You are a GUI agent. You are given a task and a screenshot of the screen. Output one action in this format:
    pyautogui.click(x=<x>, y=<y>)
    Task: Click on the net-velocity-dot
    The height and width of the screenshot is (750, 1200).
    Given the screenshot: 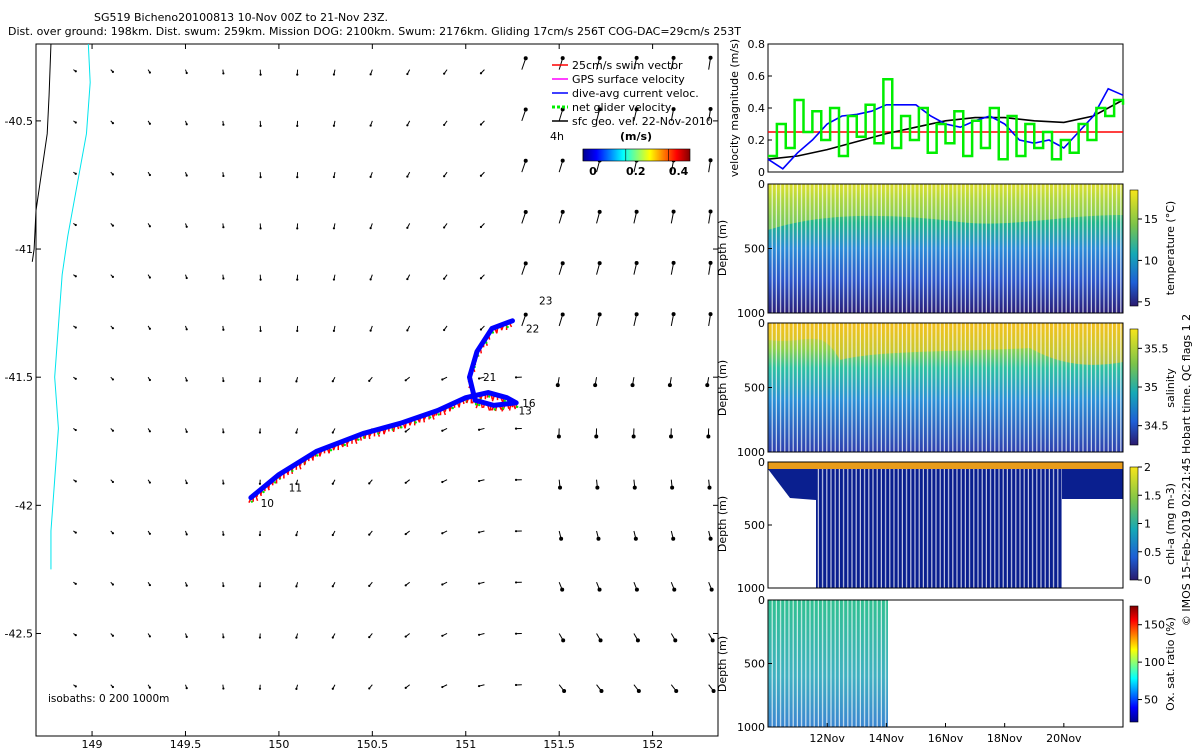 What is the action you would take?
    pyautogui.click(x=401, y=427)
    